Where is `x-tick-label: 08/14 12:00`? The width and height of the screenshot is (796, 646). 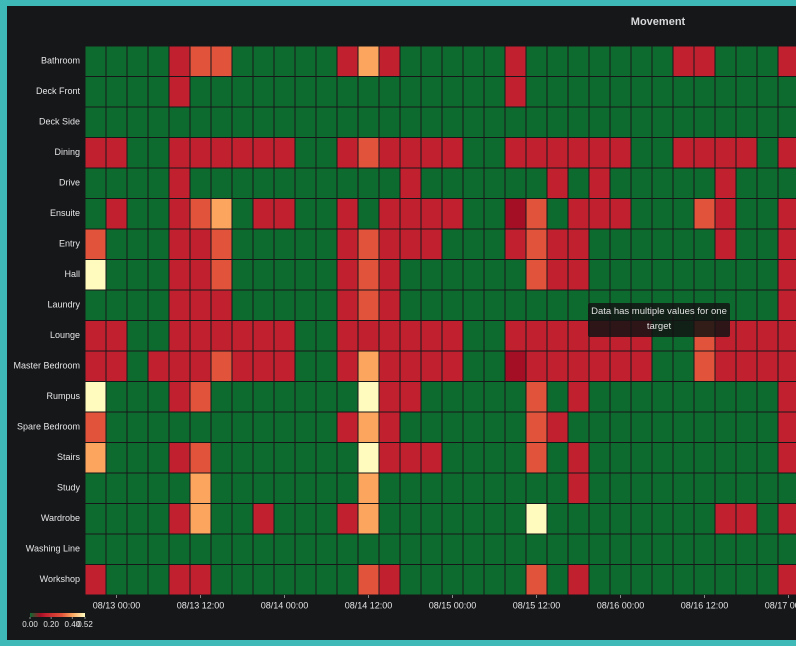
x-tick-label: 08/14 12:00 is located at coordinates (369, 605).